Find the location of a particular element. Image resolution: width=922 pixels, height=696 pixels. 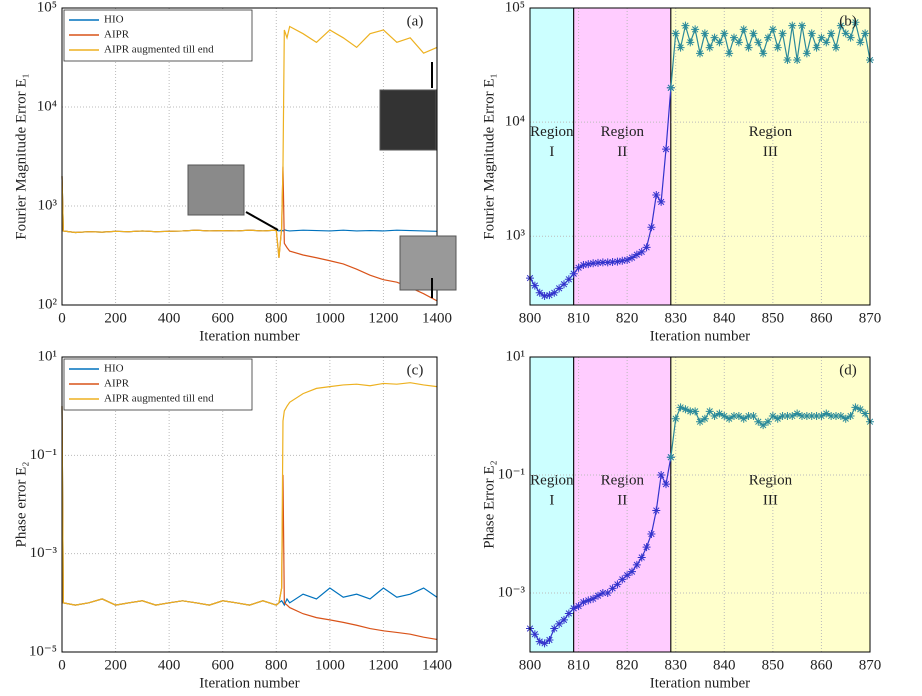

y-tick-label: 10⁴ is located at coordinates (47, 106).